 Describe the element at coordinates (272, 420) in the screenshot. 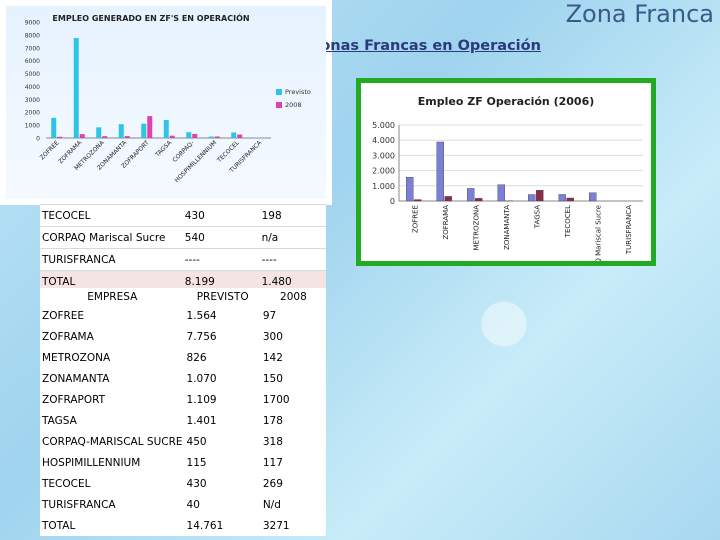

I see `actual-cell: 178` at that location.